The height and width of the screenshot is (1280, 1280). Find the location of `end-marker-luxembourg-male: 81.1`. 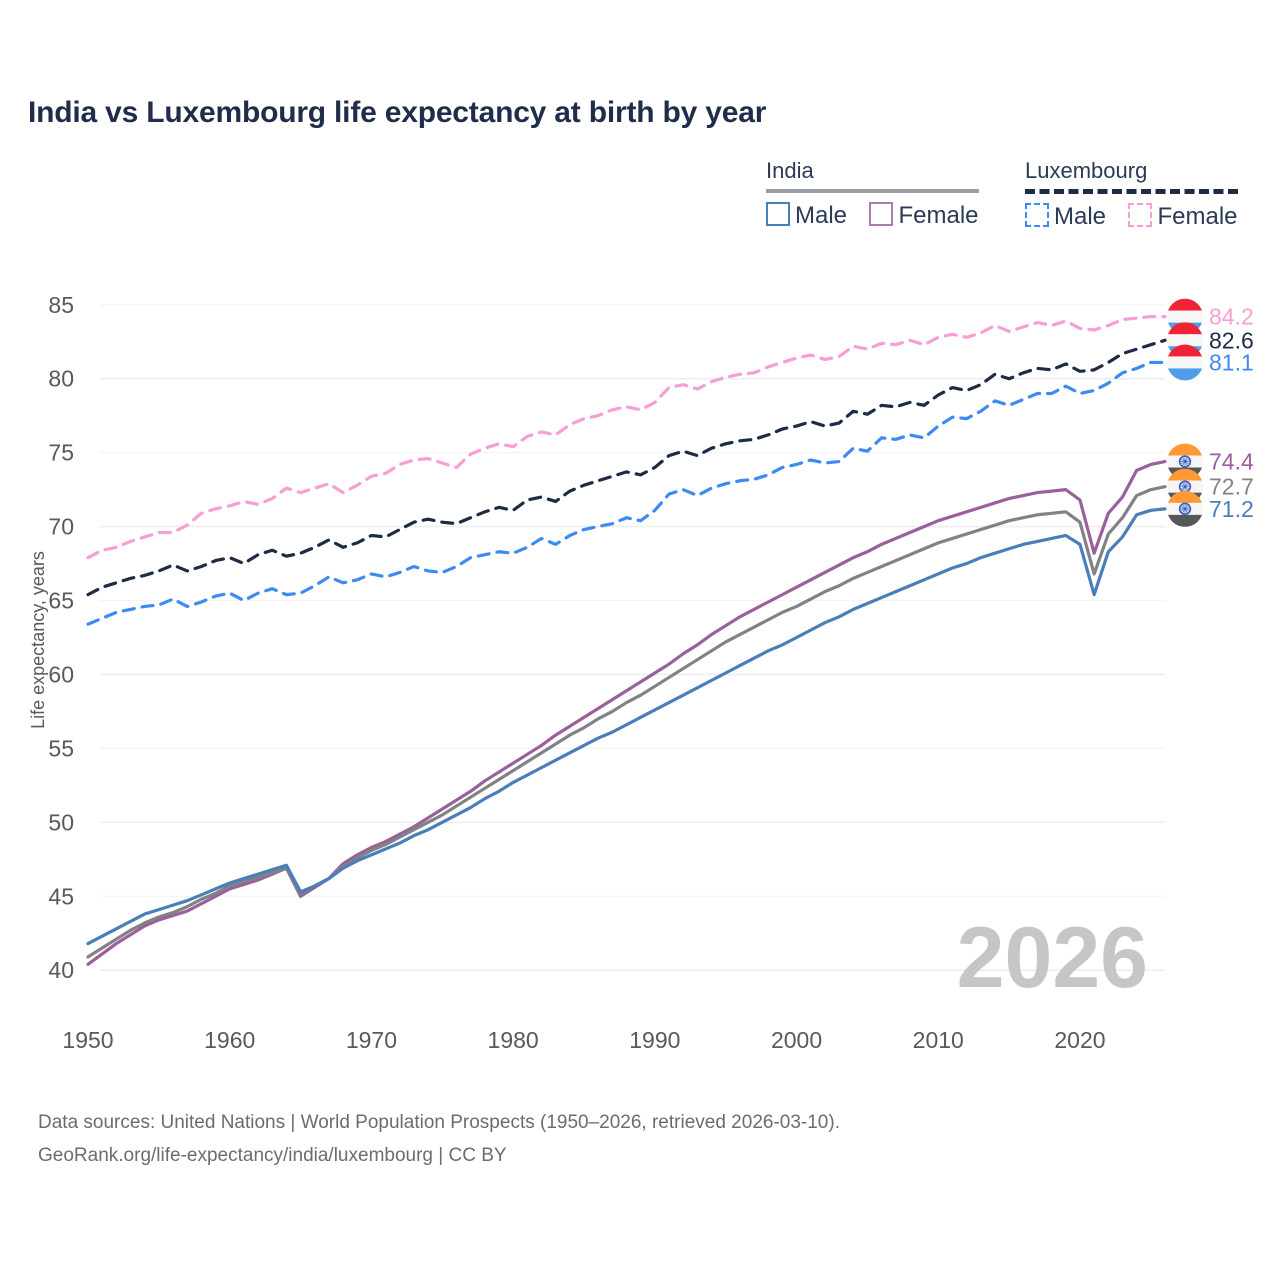

end-marker-luxembourg-male: 81.1 is located at coordinates (1210, 362).